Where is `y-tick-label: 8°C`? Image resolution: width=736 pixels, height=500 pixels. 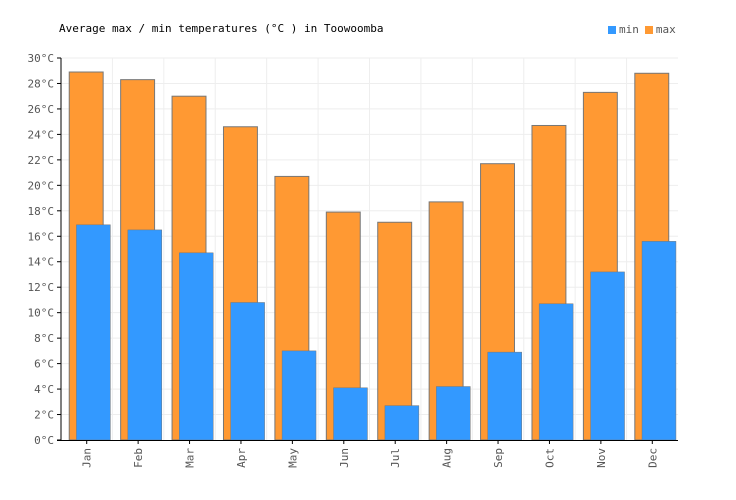 y-tick-label: 8°C is located at coordinates (44, 338).